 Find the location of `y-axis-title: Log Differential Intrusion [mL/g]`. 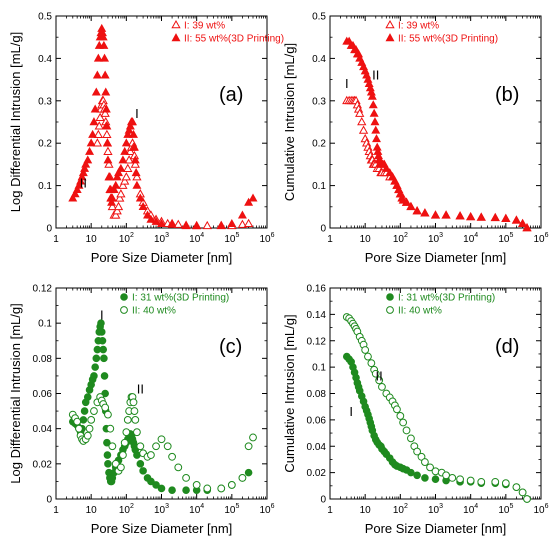

y-axis-title: Log Differential Intrusion [mL/g] is located at coordinates (15, 122).